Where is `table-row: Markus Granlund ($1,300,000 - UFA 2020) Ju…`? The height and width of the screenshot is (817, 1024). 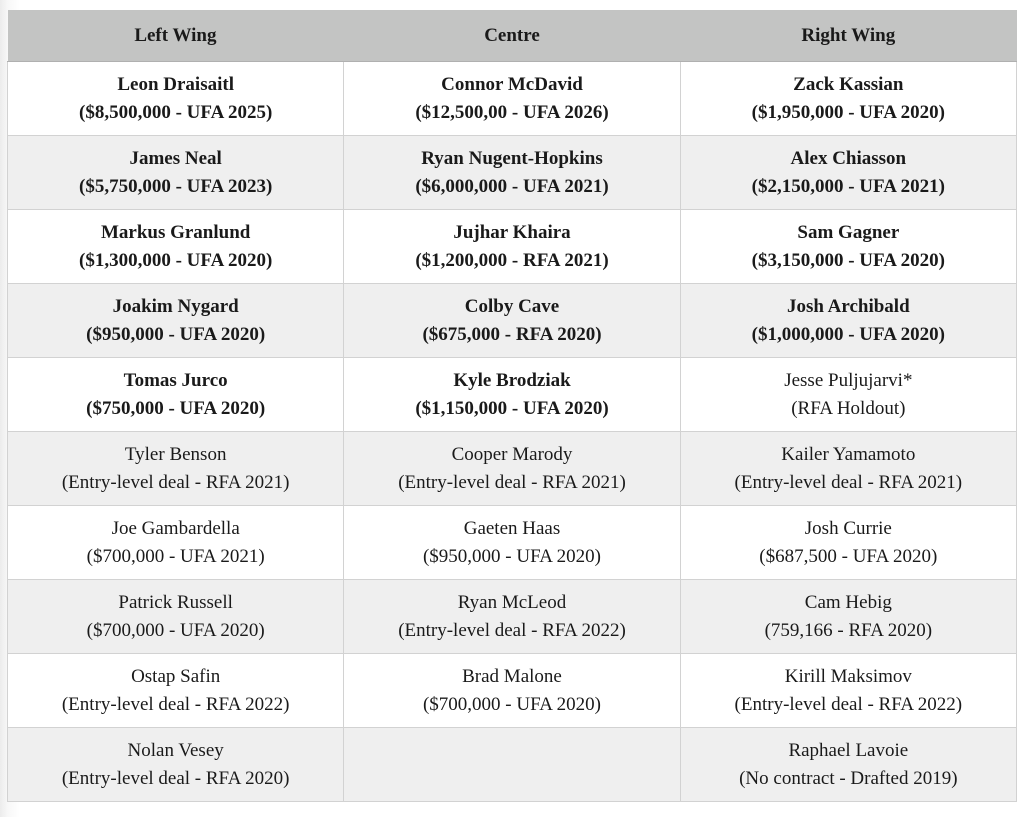
table-row: Markus Granlund ($1,300,000 - UFA 2020) Ju… is located at coordinates (512, 246).